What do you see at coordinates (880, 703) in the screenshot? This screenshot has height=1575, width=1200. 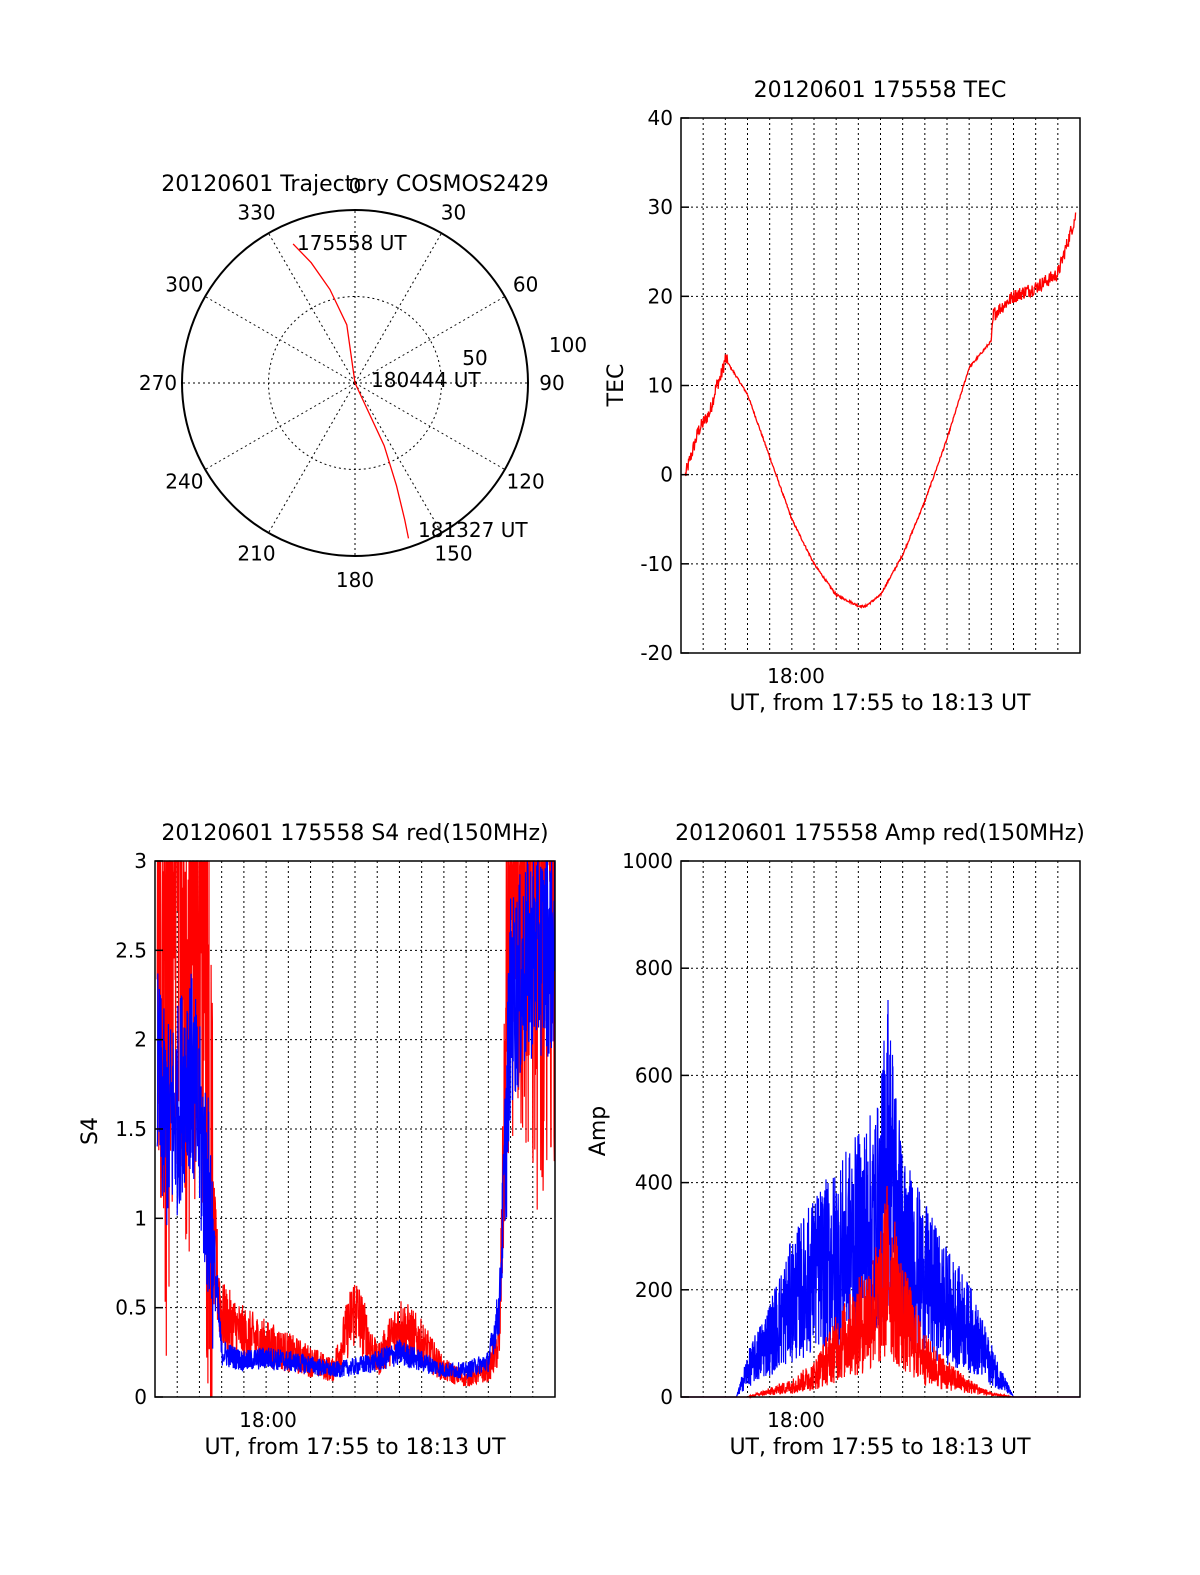 I see `tec-x-label: UT, from 17:55 to 18:13 UT` at bounding box center [880, 703].